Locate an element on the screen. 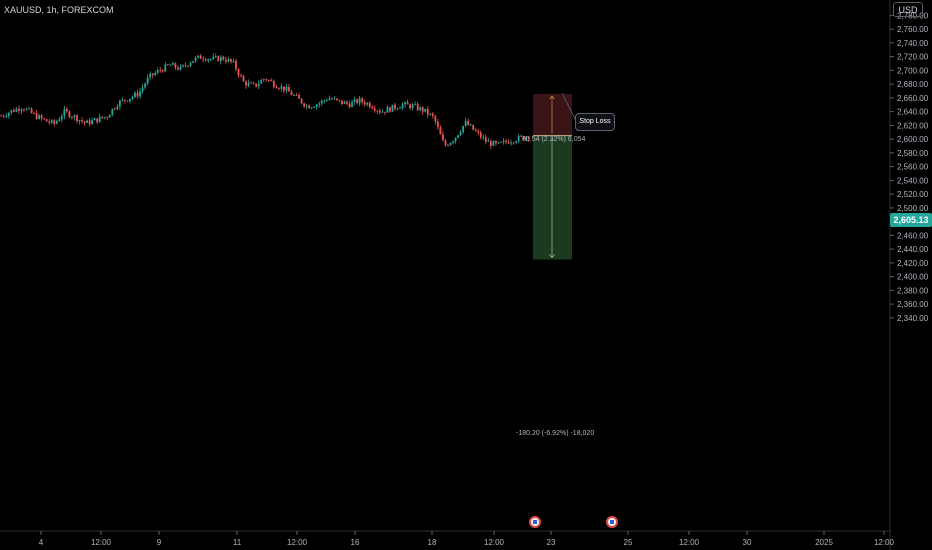  stop-loss-bubble: Stop Loss is located at coordinates (595, 122).